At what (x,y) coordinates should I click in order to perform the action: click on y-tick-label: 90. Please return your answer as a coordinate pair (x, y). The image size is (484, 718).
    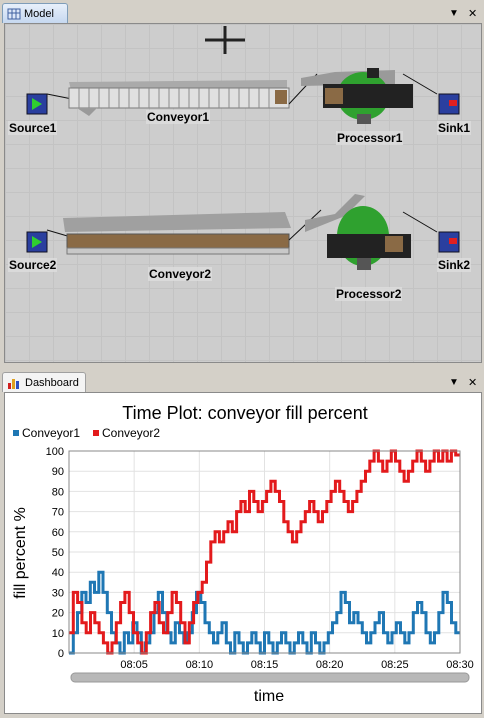
    Looking at the image, I should click on (58, 472).